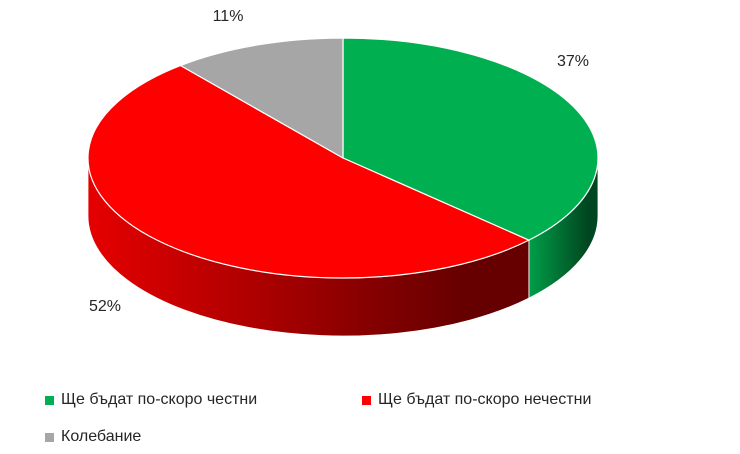  What do you see at coordinates (261, 98) in the screenshot?
I see `slice` at bounding box center [261, 98].